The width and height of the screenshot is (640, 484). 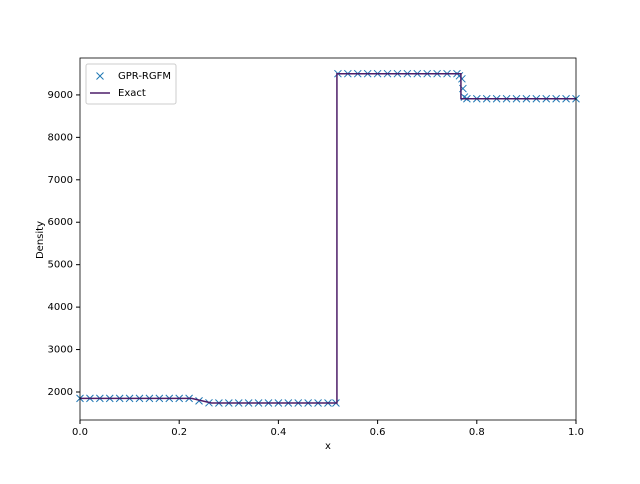 I want to click on x-tick-label: 1.0, so click(x=576, y=432).